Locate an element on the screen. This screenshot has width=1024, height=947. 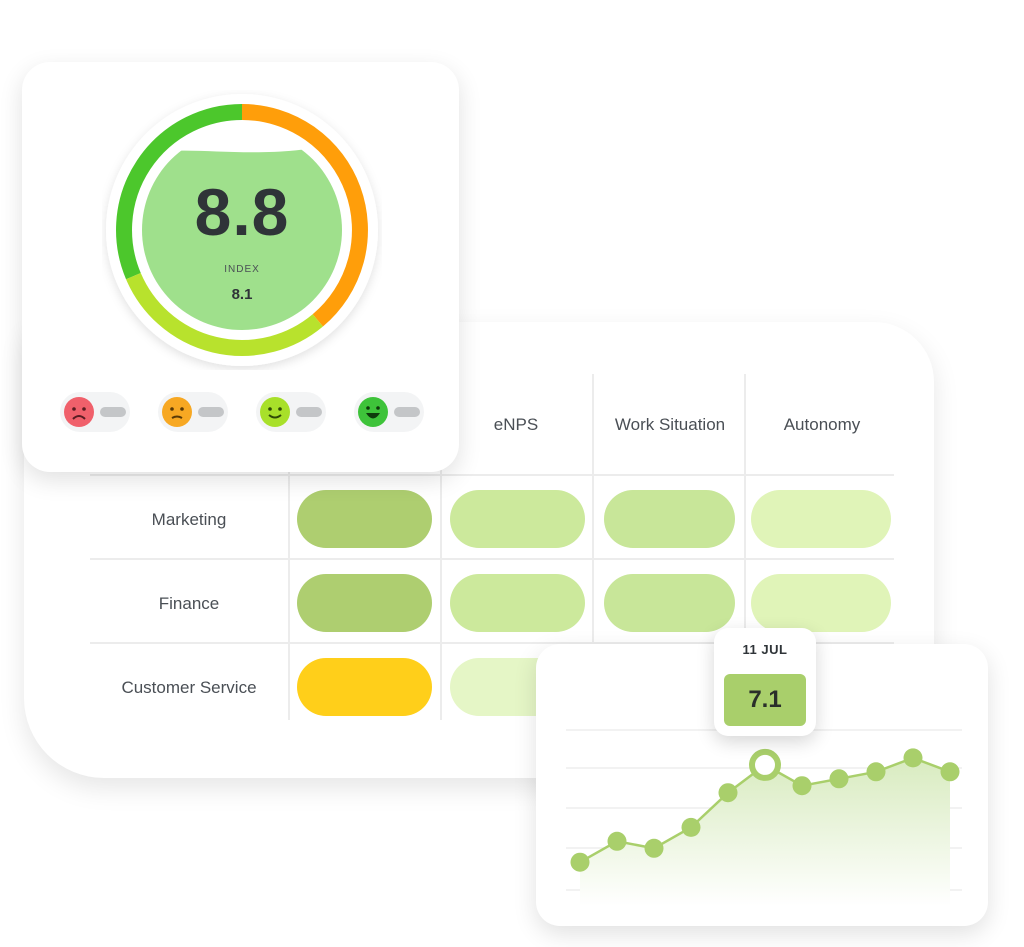
column-header-enps: eNPS is located at coordinates (516, 424).